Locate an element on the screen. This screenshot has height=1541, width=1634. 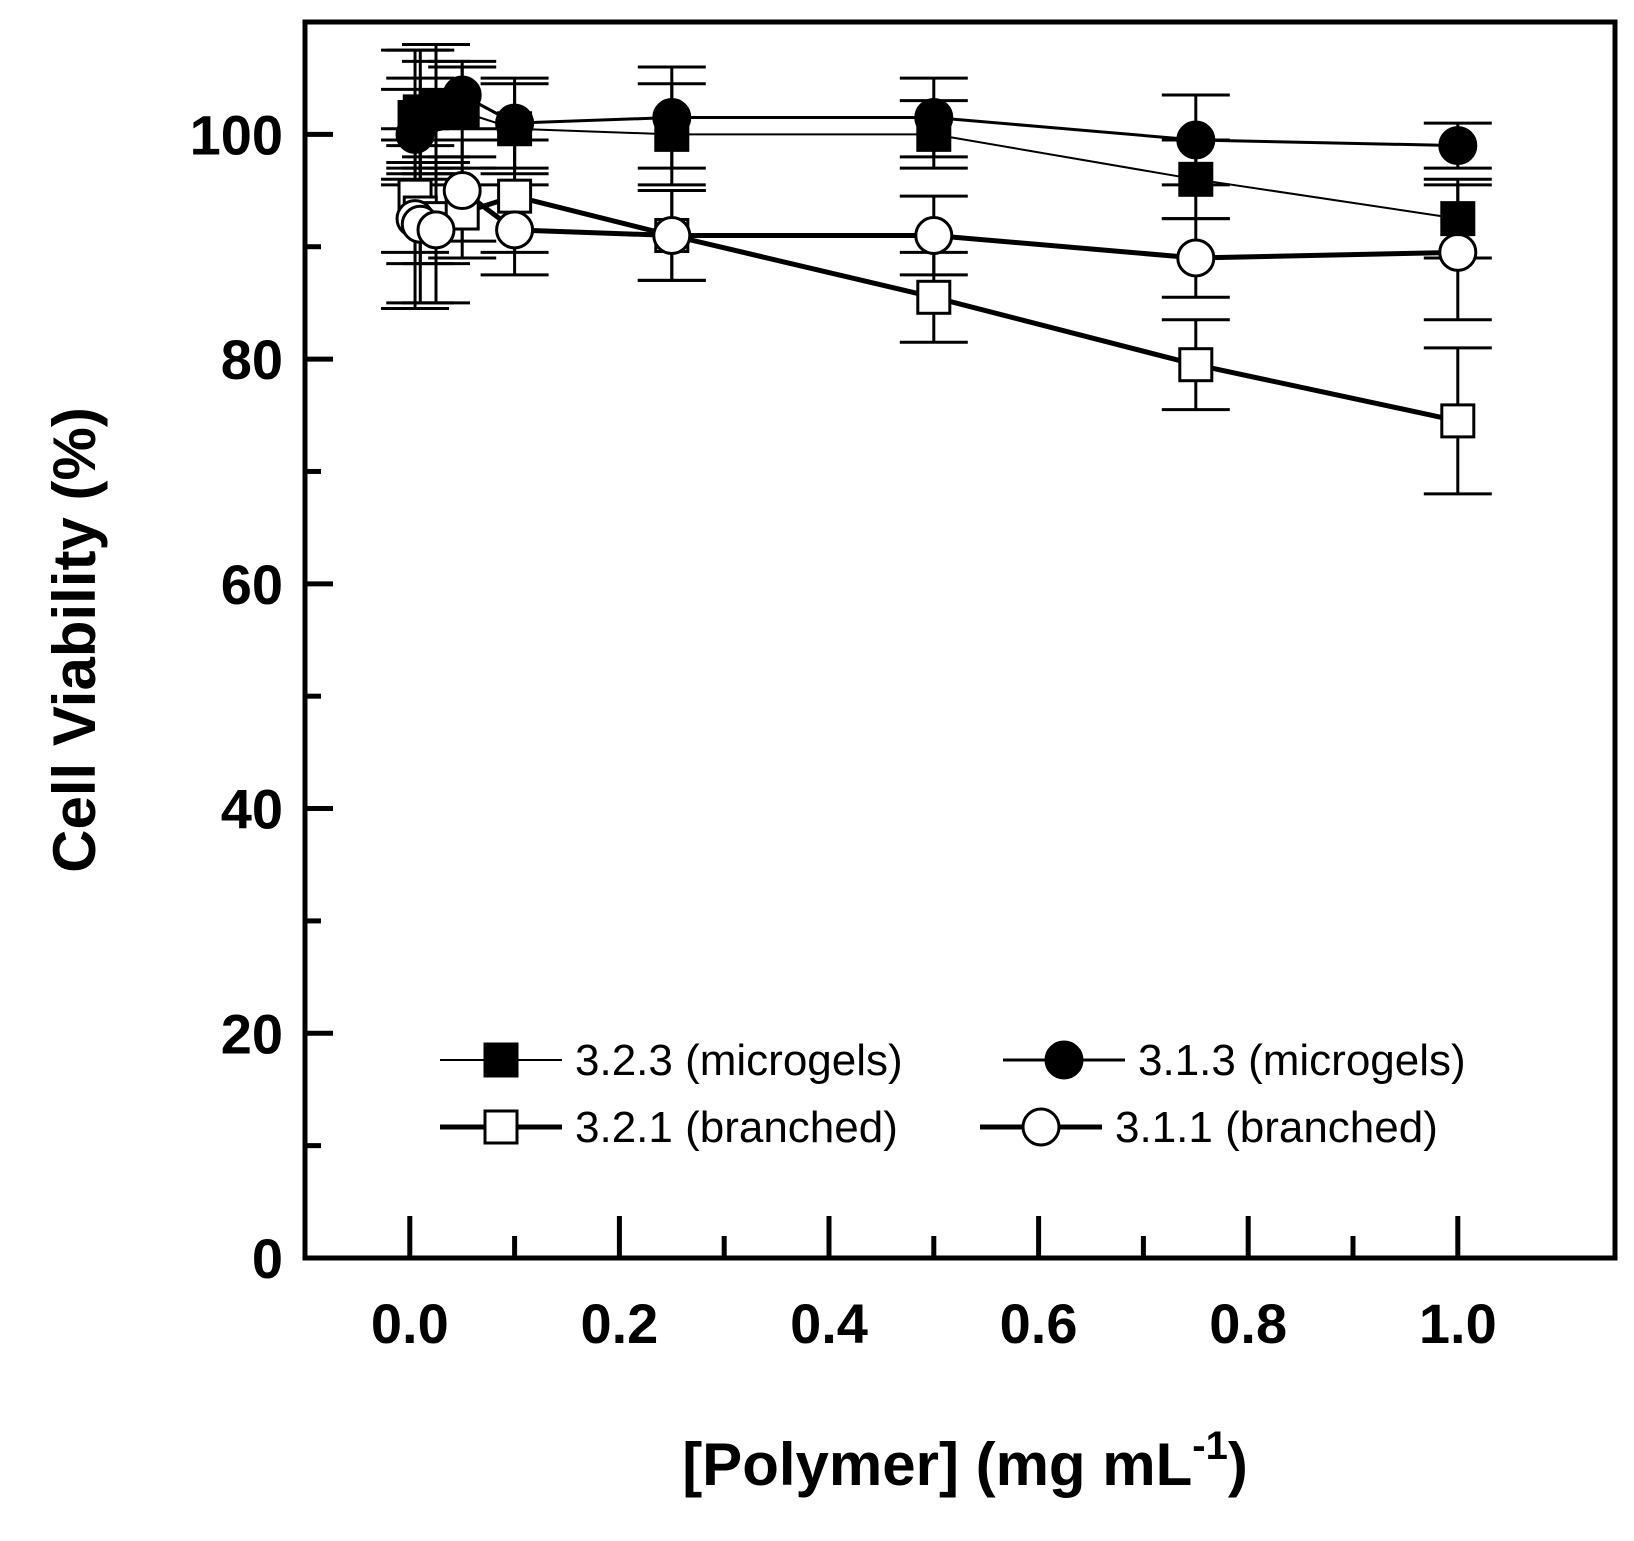
legend-entry: 3.2.1 (branched) is located at coordinates (669, 1127).